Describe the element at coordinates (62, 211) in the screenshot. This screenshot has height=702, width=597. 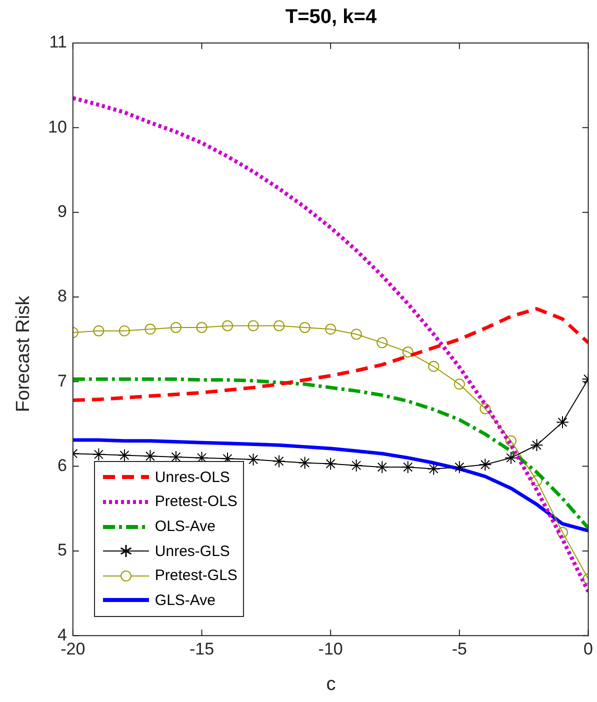
I see `y-tick-label: 9` at that location.